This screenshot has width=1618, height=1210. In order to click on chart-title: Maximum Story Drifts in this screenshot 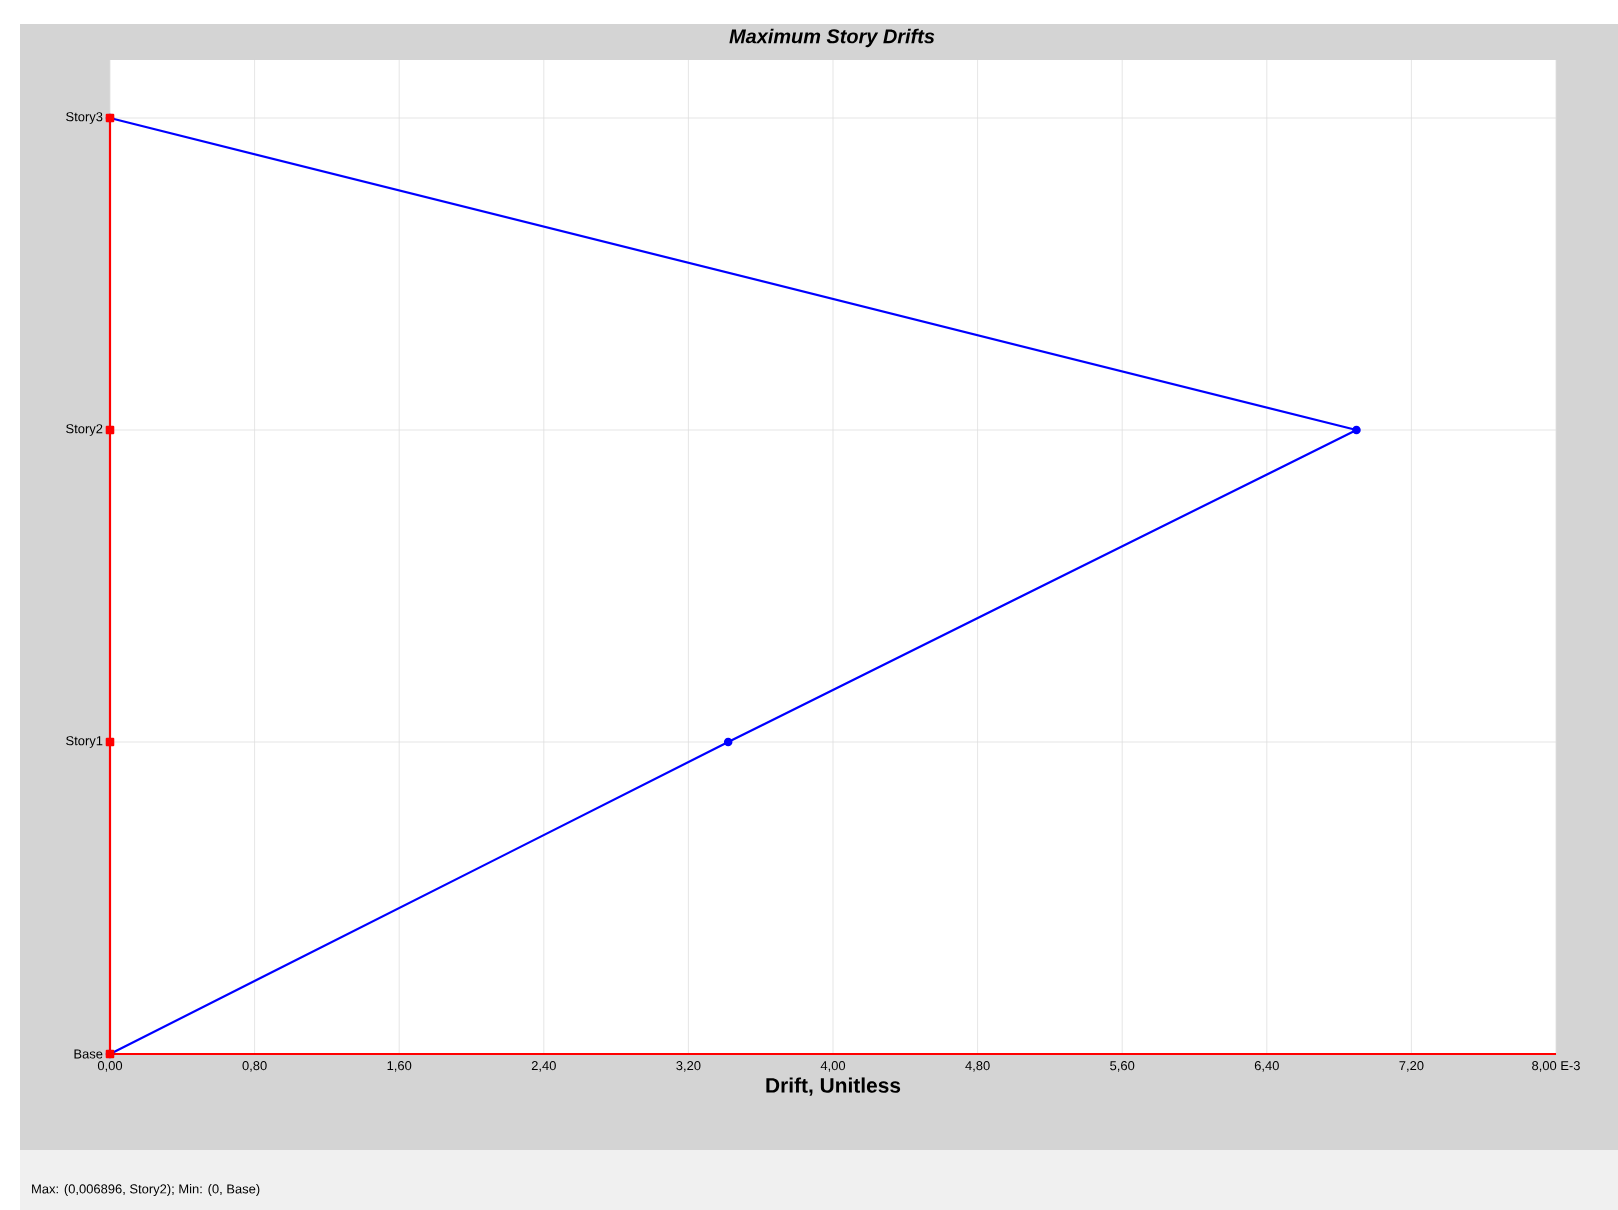, I will do `click(832, 38)`.